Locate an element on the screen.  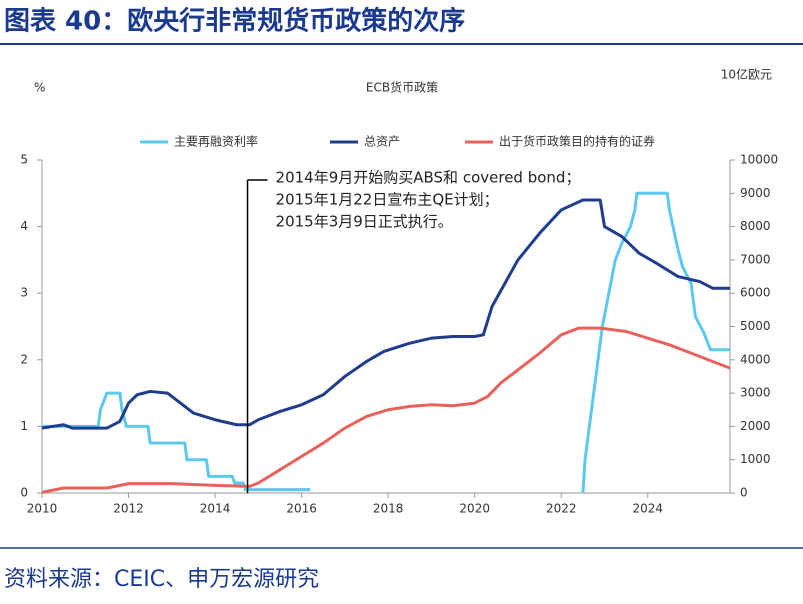
y2-tick-label: 8000 is located at coordinates (755, 226).